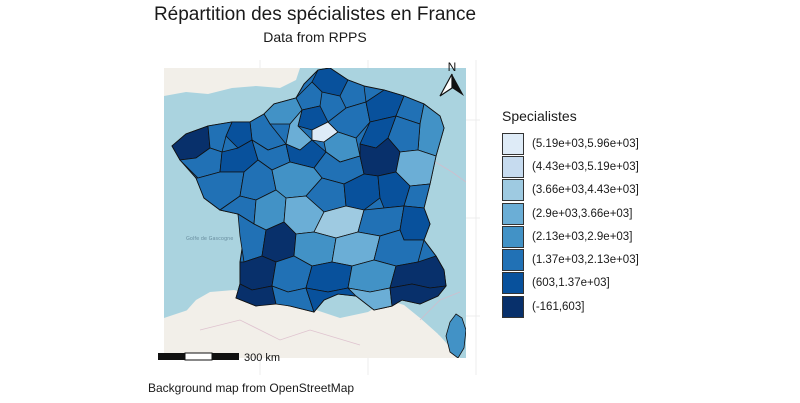 The image size is (800, 403). I want to click on legend-item: (2.13e+03,2.9e+03], so click(570, 236).